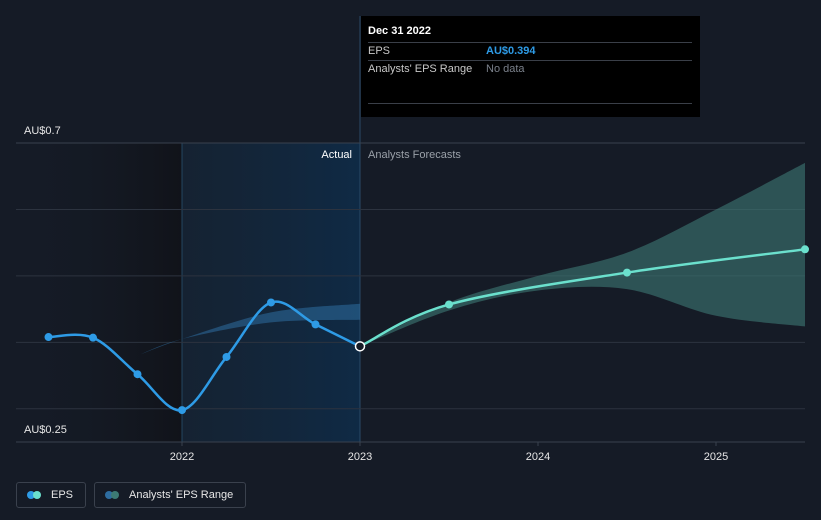  I want to click on y-tick-label: AU$0.7, so click(42, 131).